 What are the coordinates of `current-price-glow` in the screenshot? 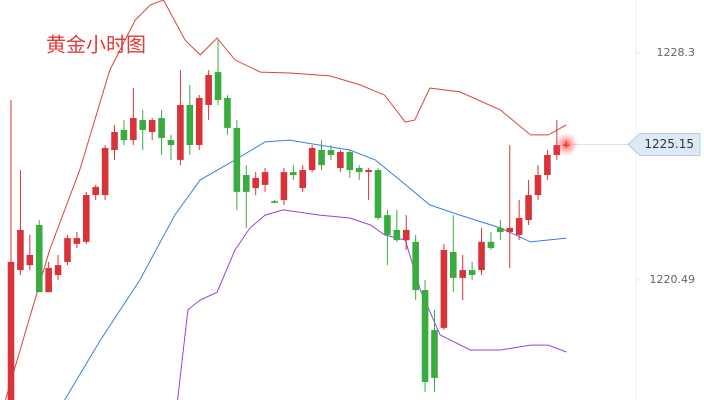 It's located at (566, 144).